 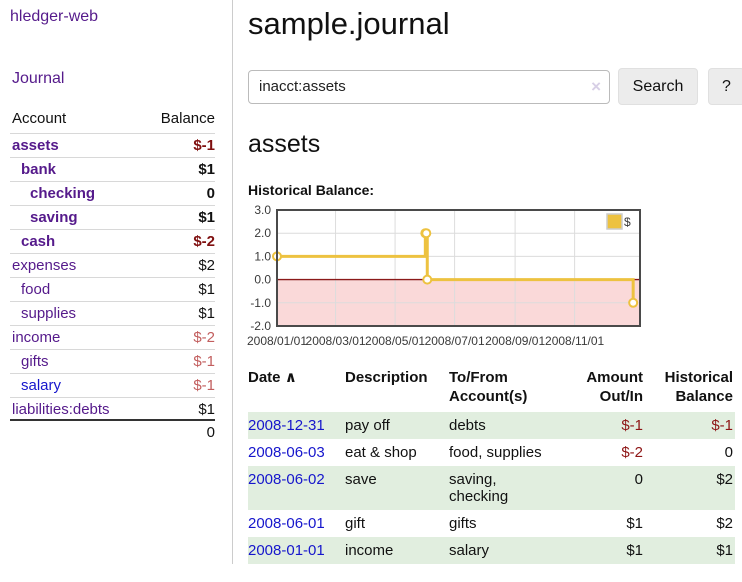 What do you see at coordinates (632, 452) in the screenshot?
I see `register-cell-amount: $-2` at bounding box center [632, 452].